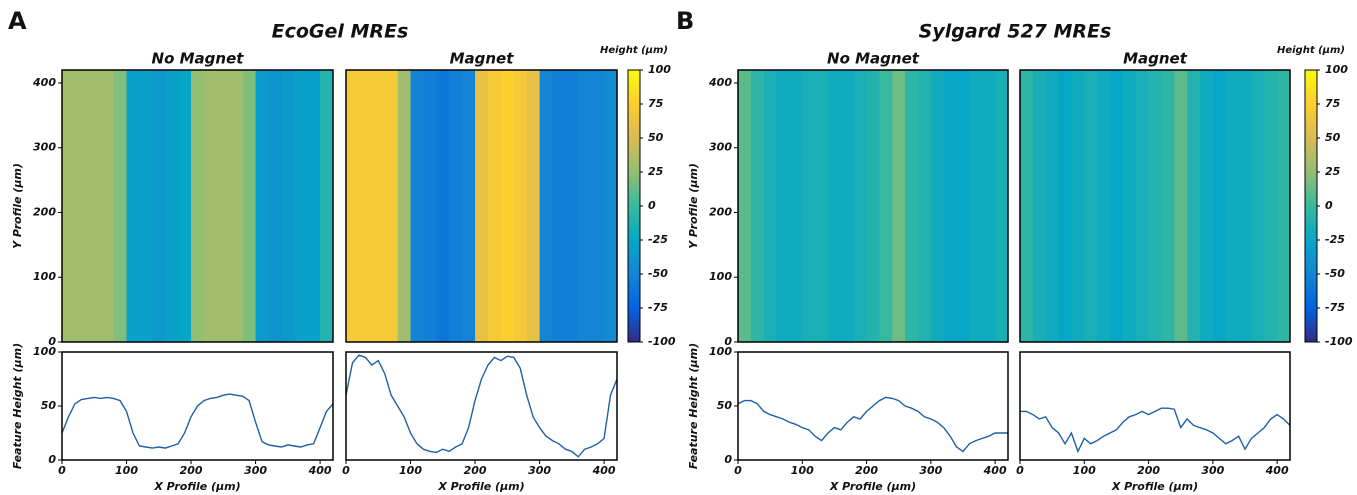 This screenshot has width=1357, height=495. Describe the element at coordinates (1329, 205) in the screenshot. I see `colorbar-tick-label: 0` at that location.